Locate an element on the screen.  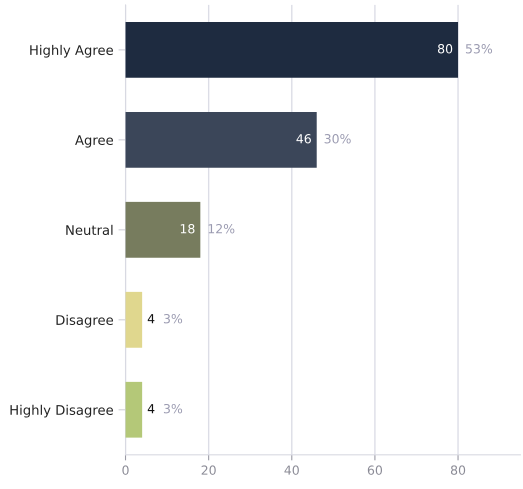
y-tick-label: Highly Disagree is located at coordinates (62, 411).